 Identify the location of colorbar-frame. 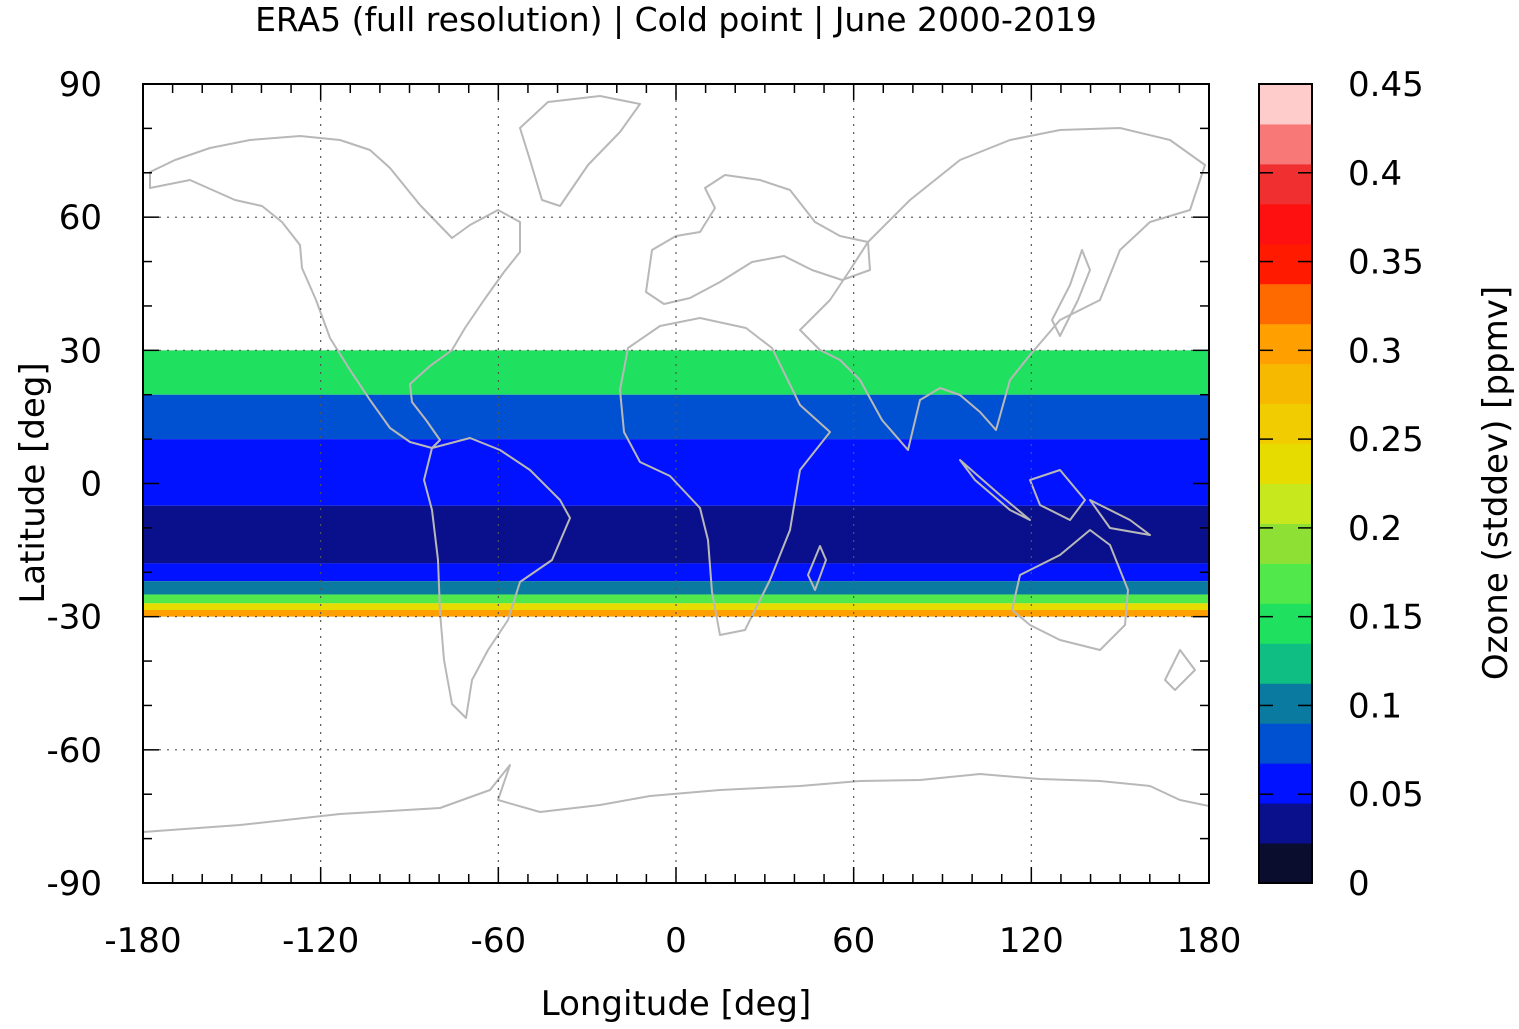
(1285, 483).